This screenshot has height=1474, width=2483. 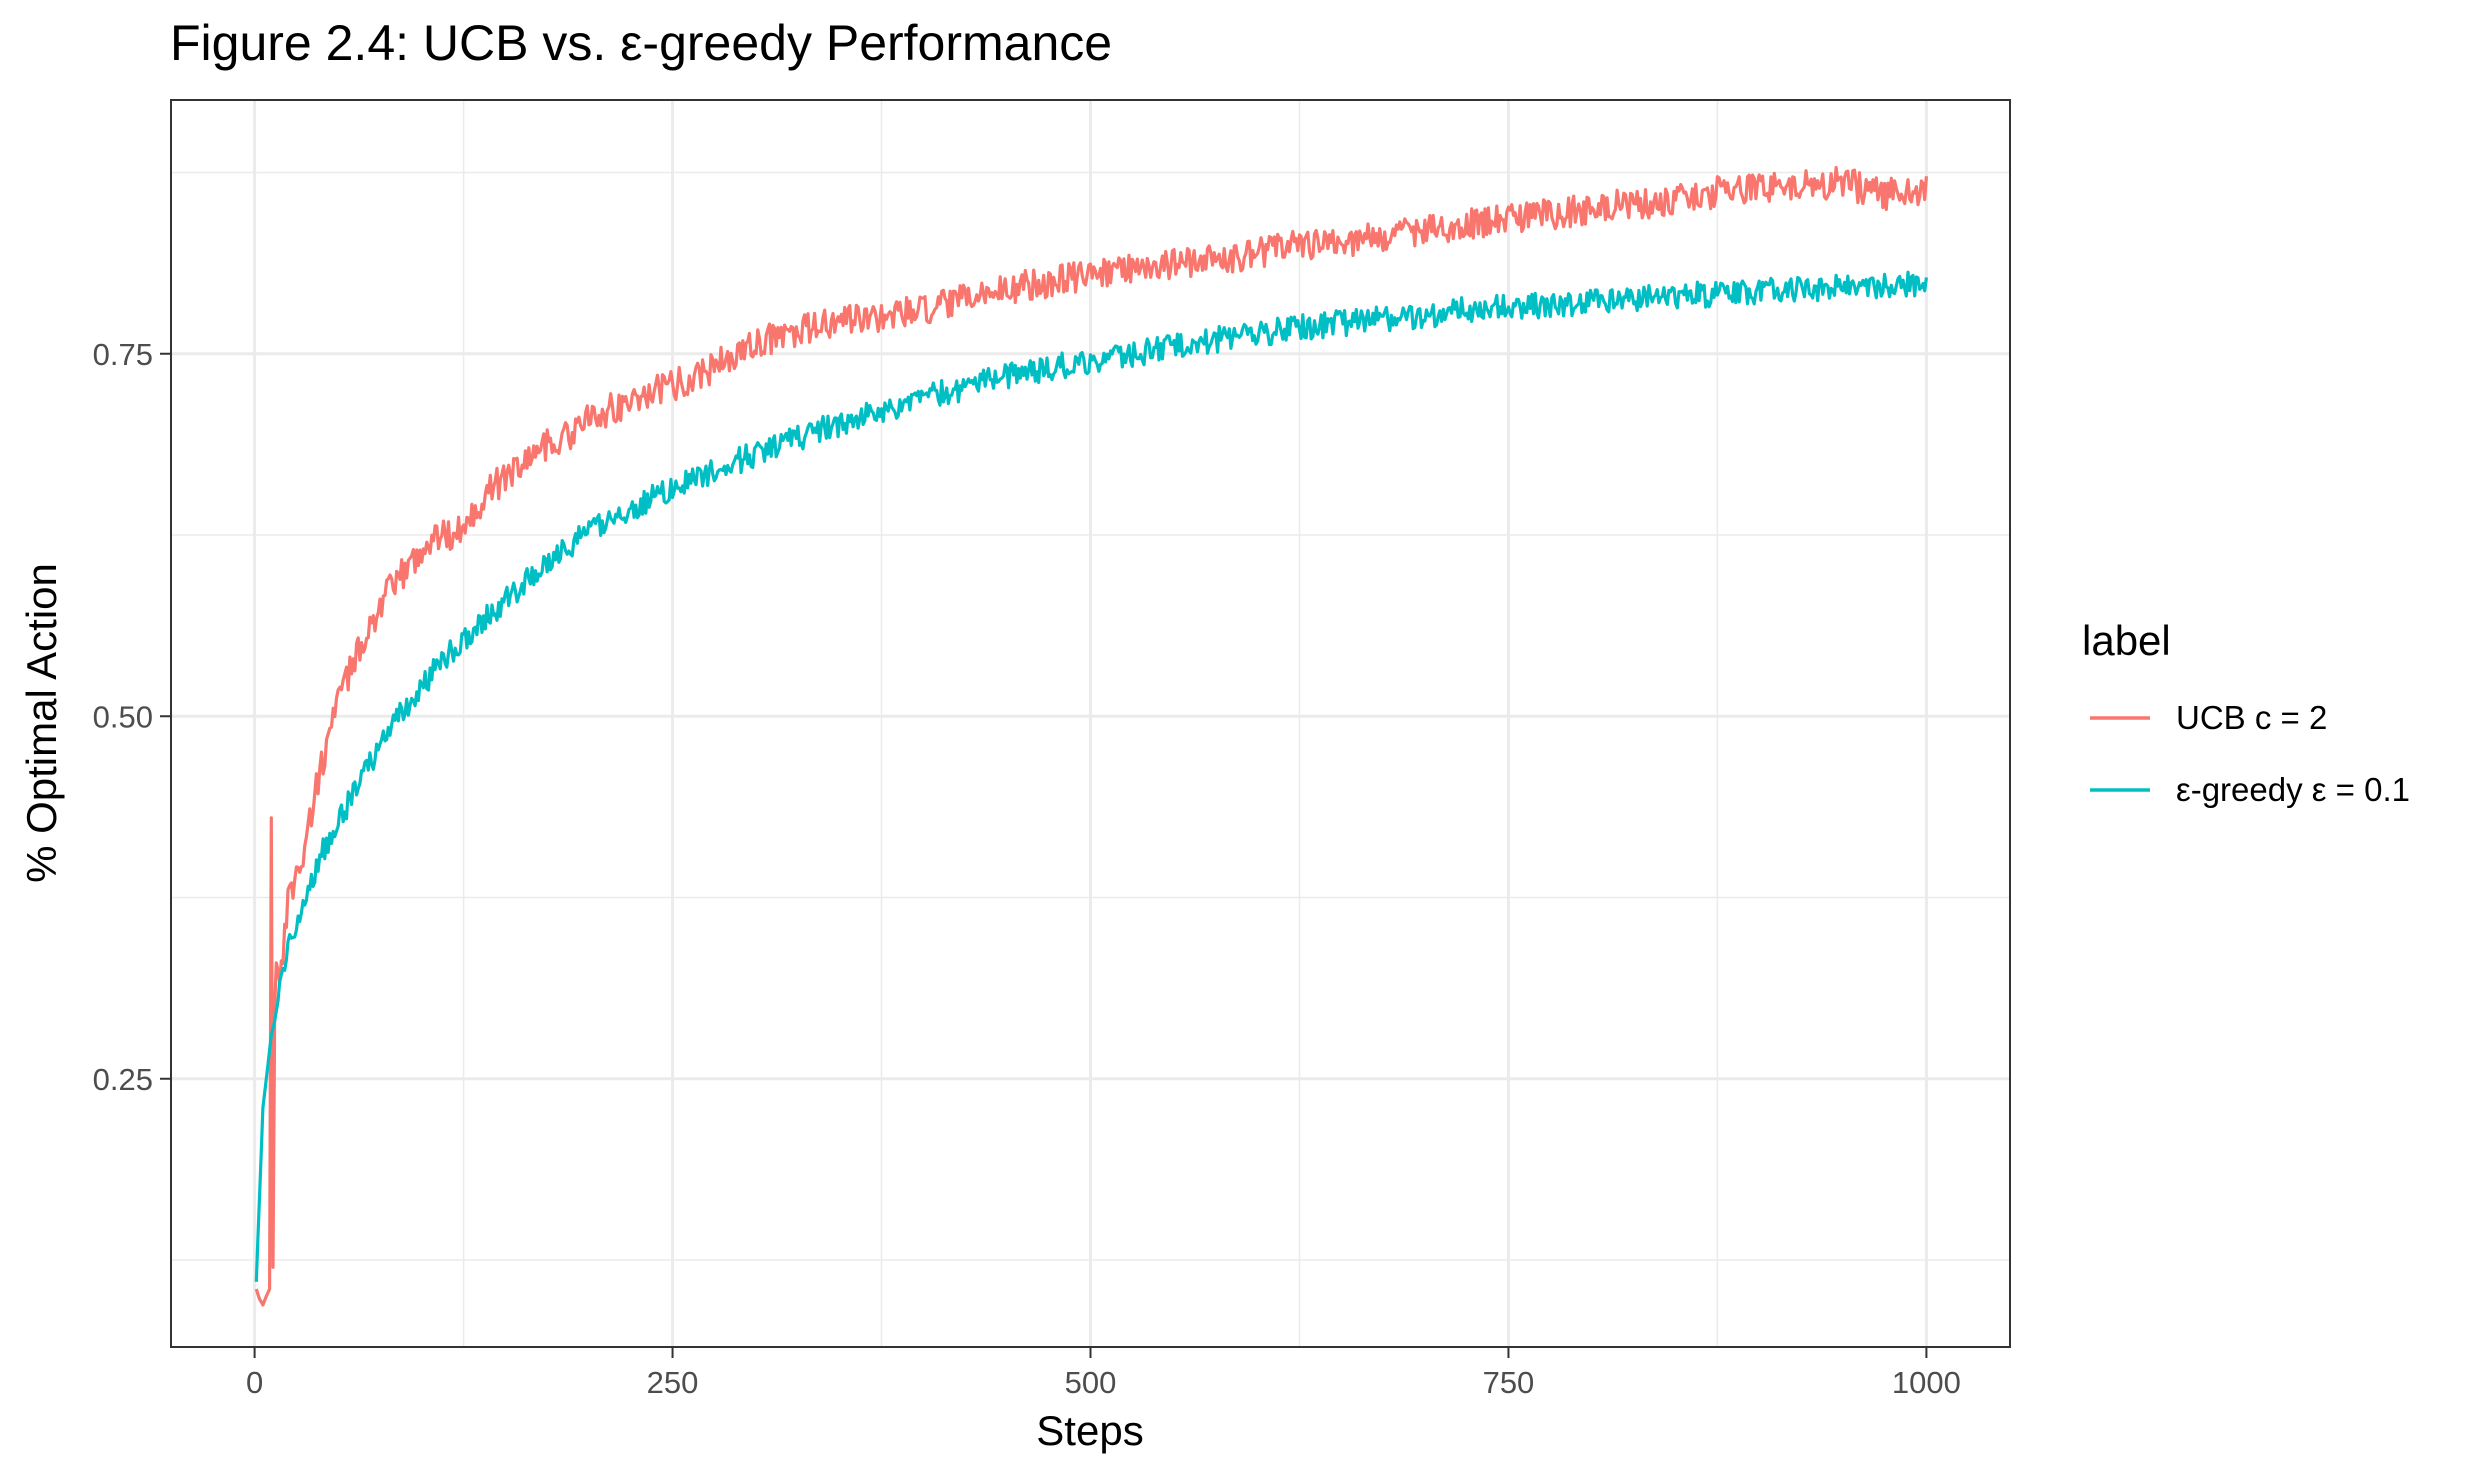 I want to click on legend-title: label, so click(x=2126, y=640).